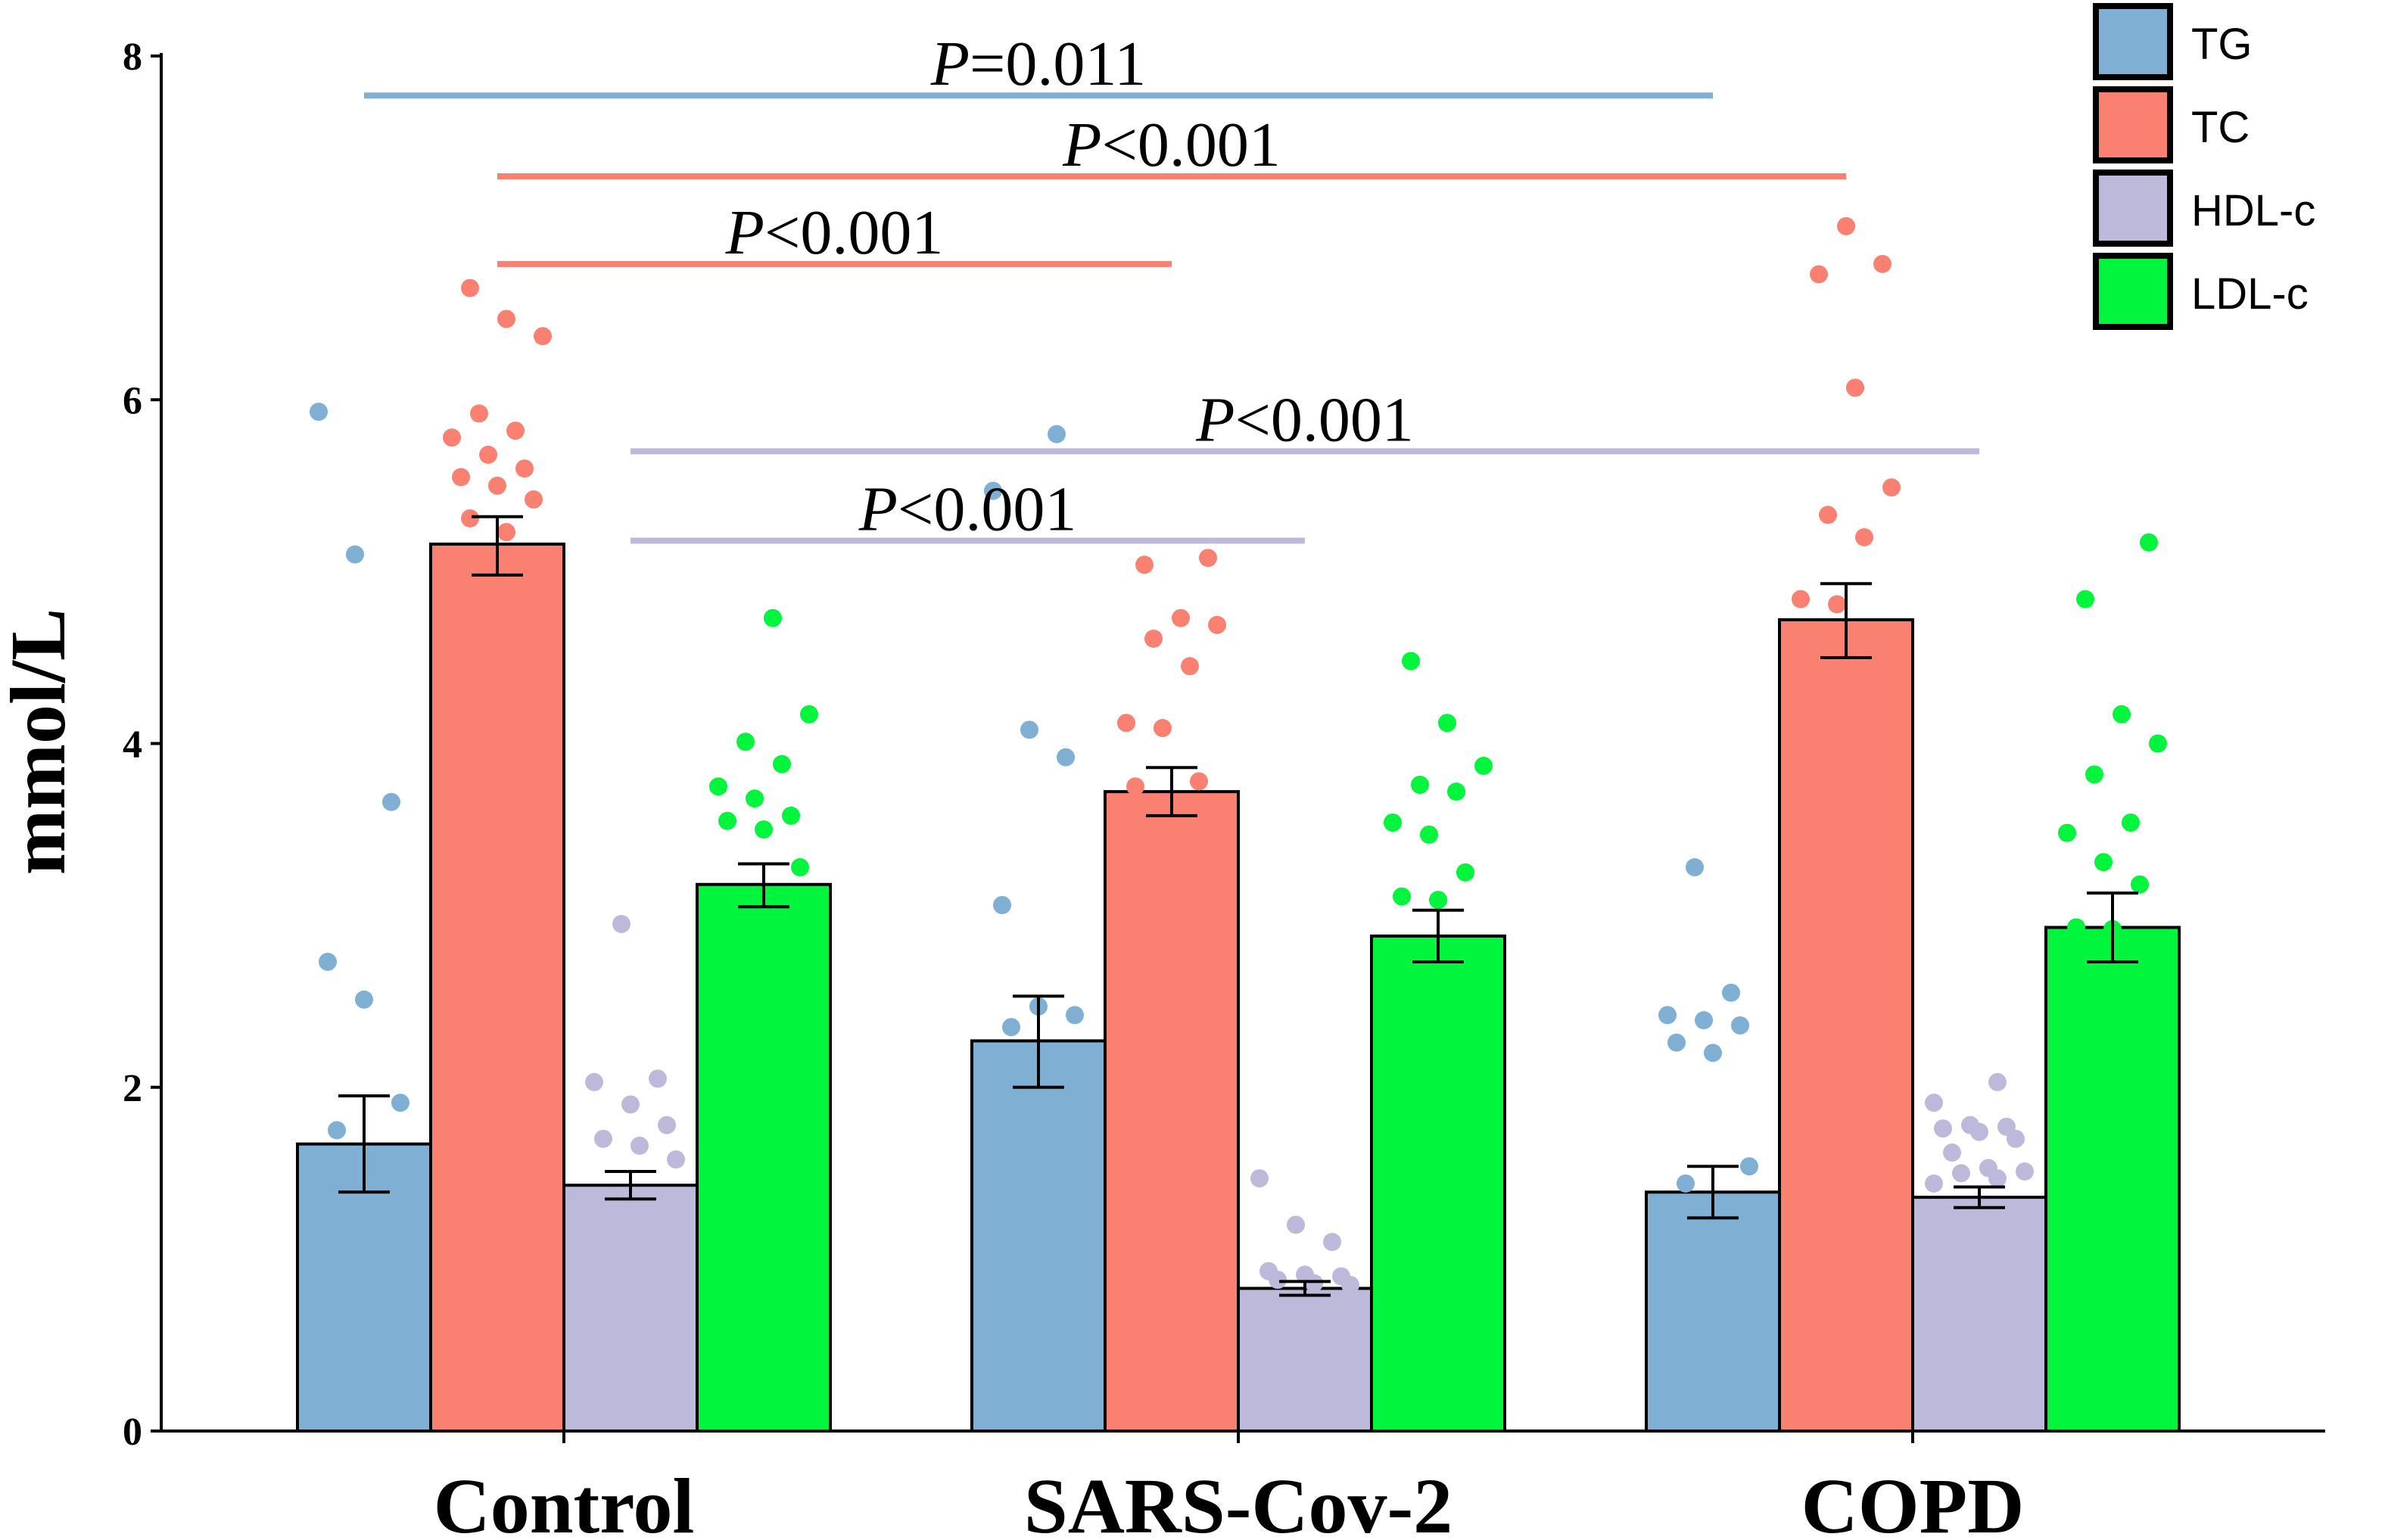  I want to click on y-tick-label: 6, so click(132, 401).